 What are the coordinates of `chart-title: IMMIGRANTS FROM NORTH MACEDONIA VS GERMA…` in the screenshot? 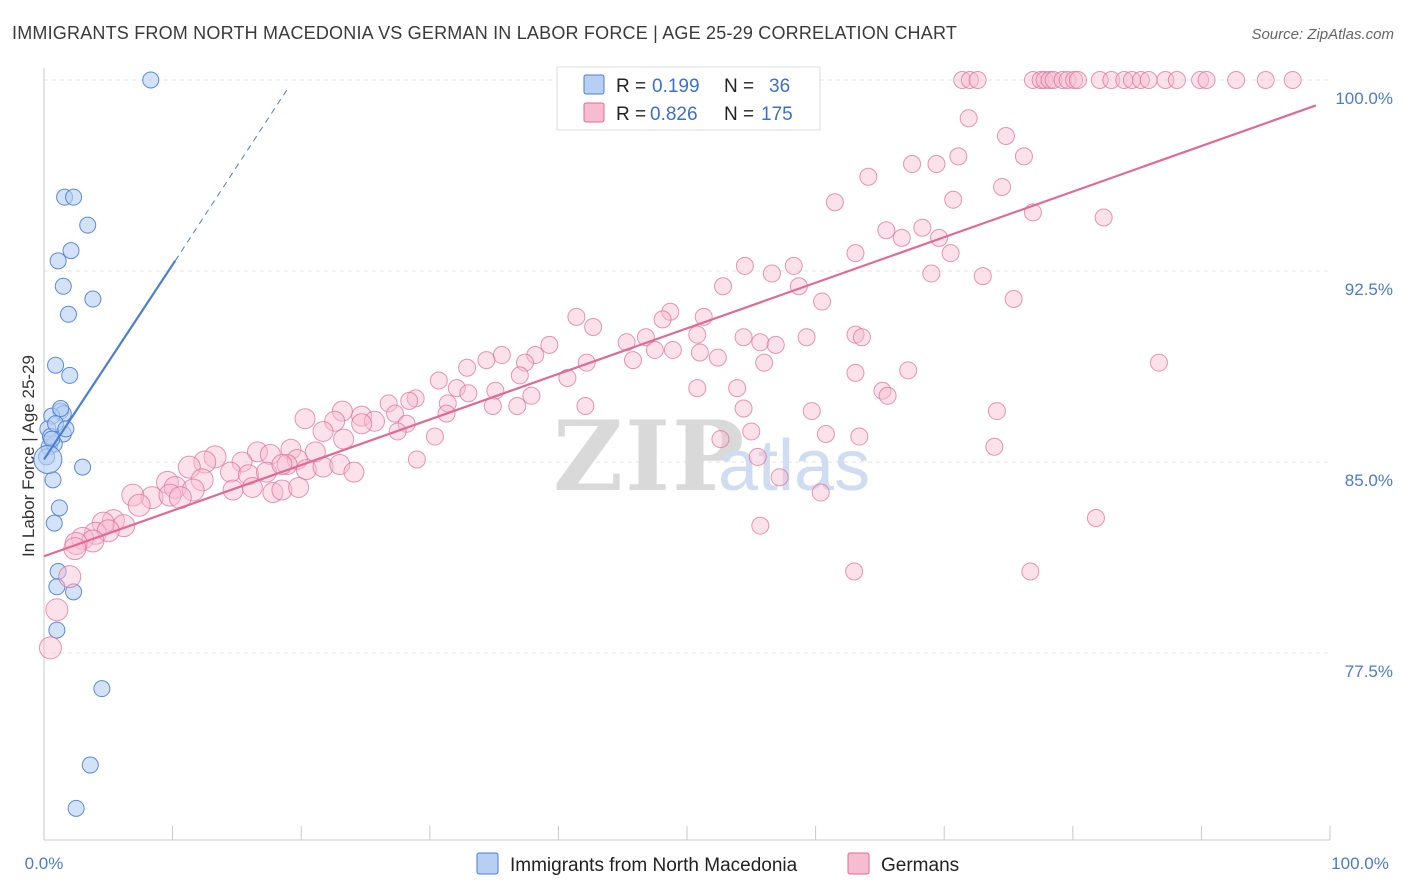 It's located at (484, 33).